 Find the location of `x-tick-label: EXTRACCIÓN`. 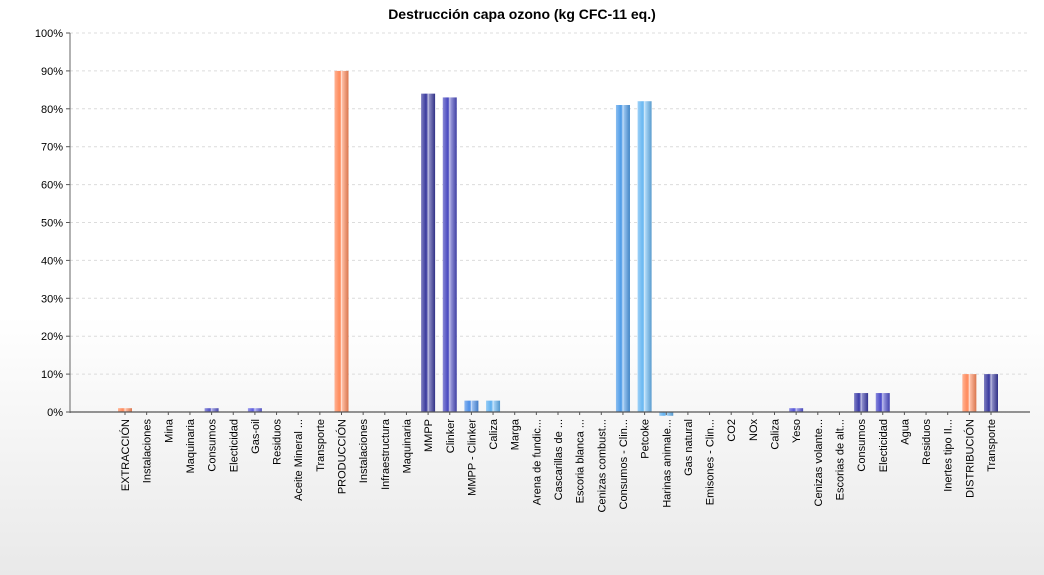

x-tick-label: EXTRACCIÓN is located at coordinates (125, 455).